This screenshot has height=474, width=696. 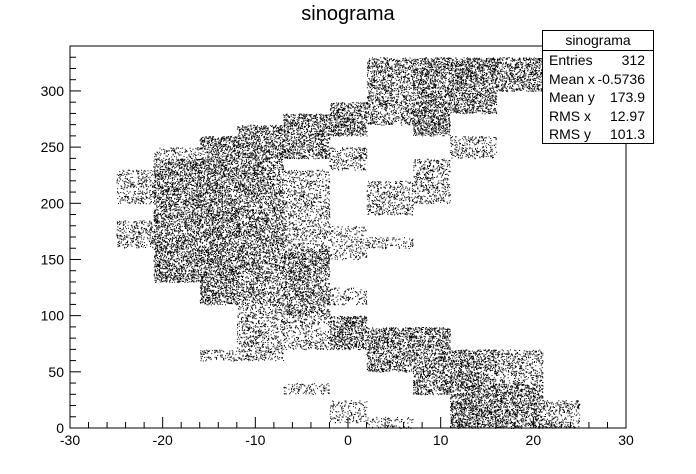 I want to click on stats-value: 12.97, so click(x=627, y=115).